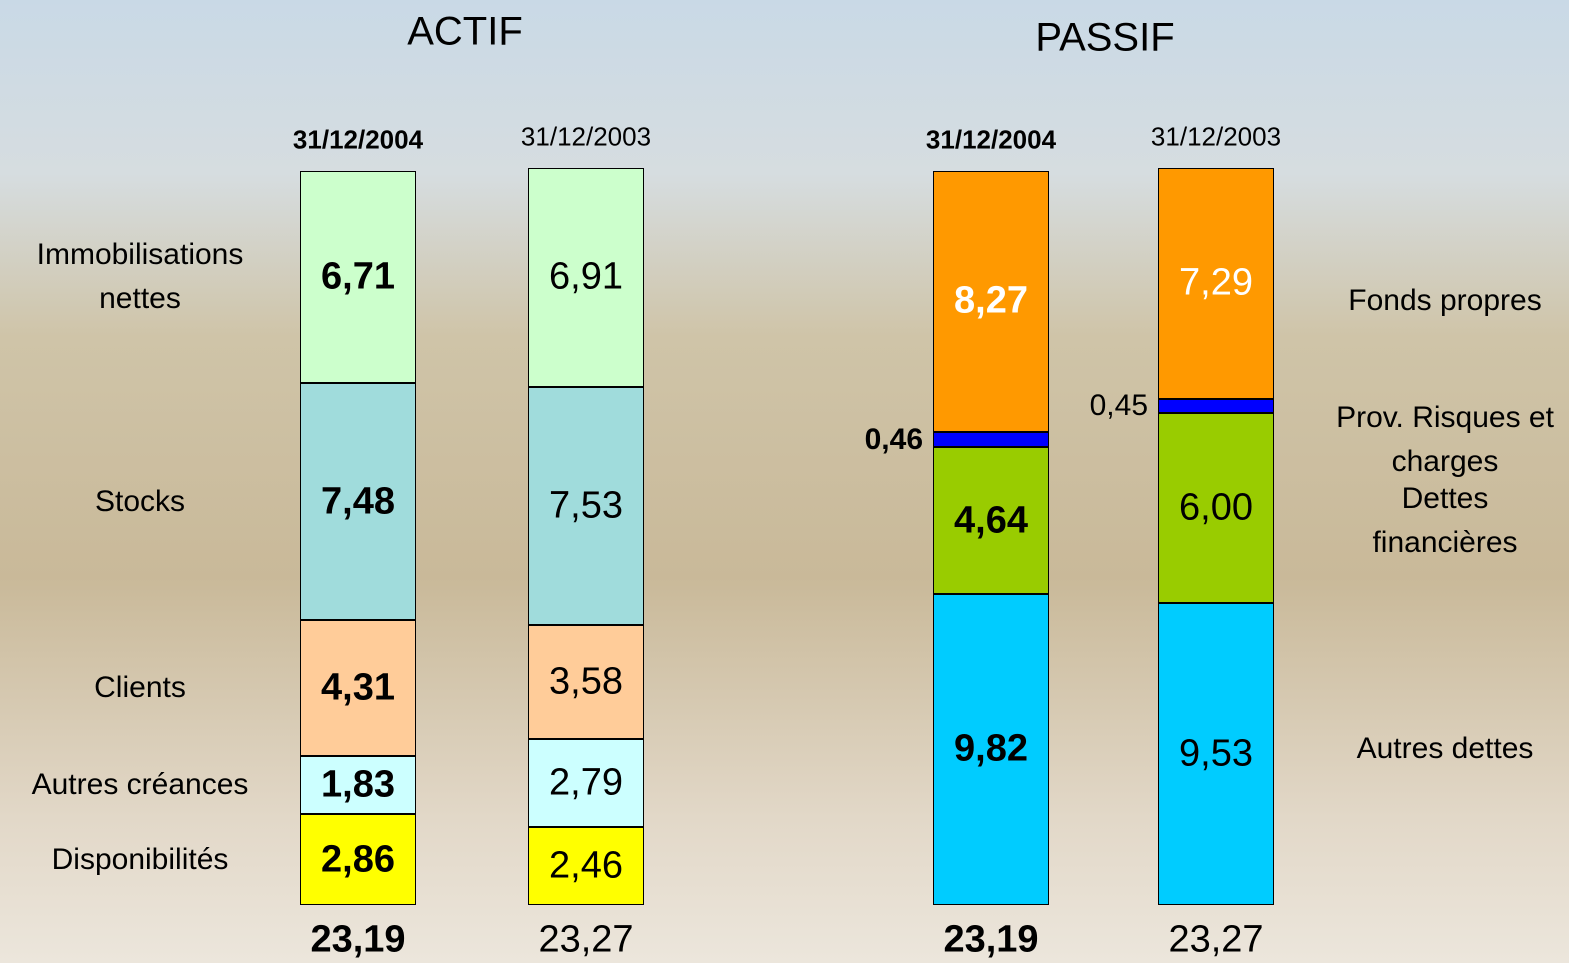  I want to click on value-label: 6,91, so click(586, 276).